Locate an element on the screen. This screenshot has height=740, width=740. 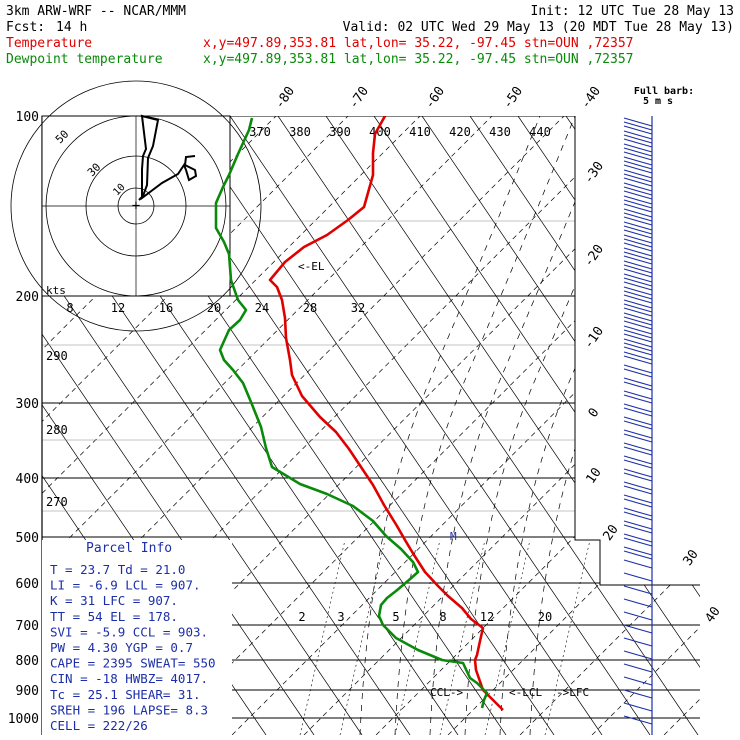
temperature-label: -60 is located at coordinates (435, 98).